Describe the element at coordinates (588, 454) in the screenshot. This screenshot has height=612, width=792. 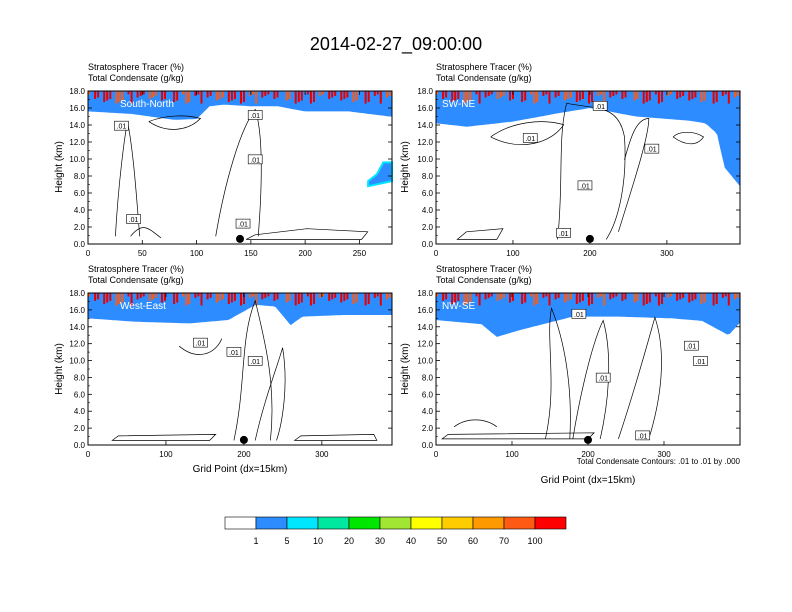
I see `x-tick-label: 200` at that location.